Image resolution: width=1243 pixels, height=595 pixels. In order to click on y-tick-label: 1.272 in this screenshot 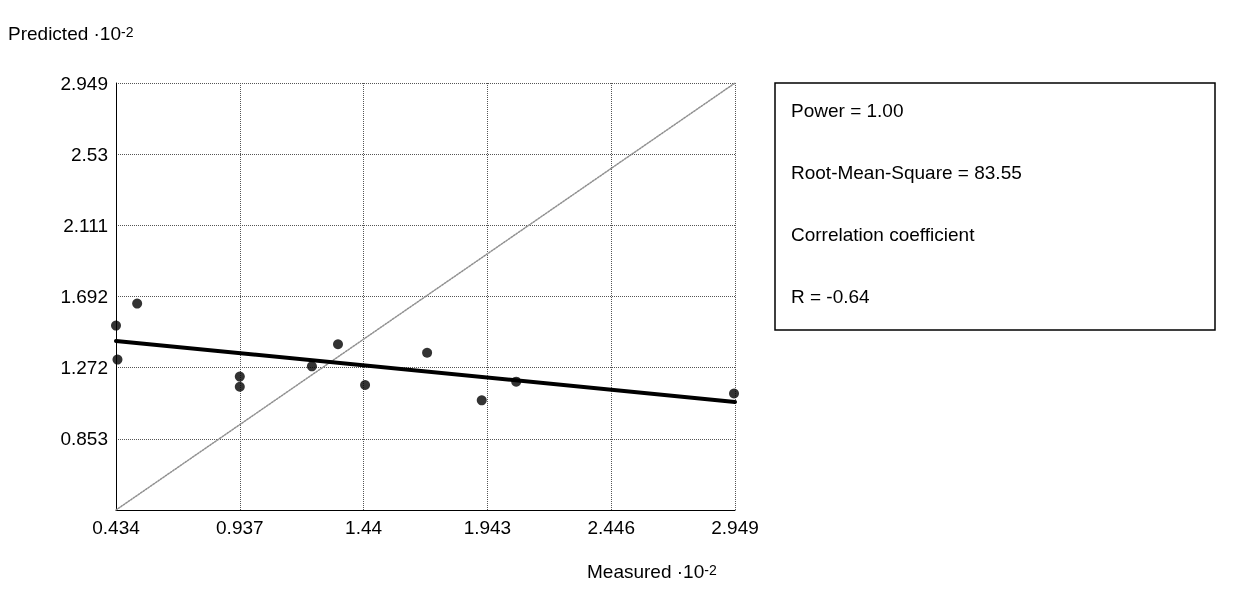, I will do `click(84, 368)`.